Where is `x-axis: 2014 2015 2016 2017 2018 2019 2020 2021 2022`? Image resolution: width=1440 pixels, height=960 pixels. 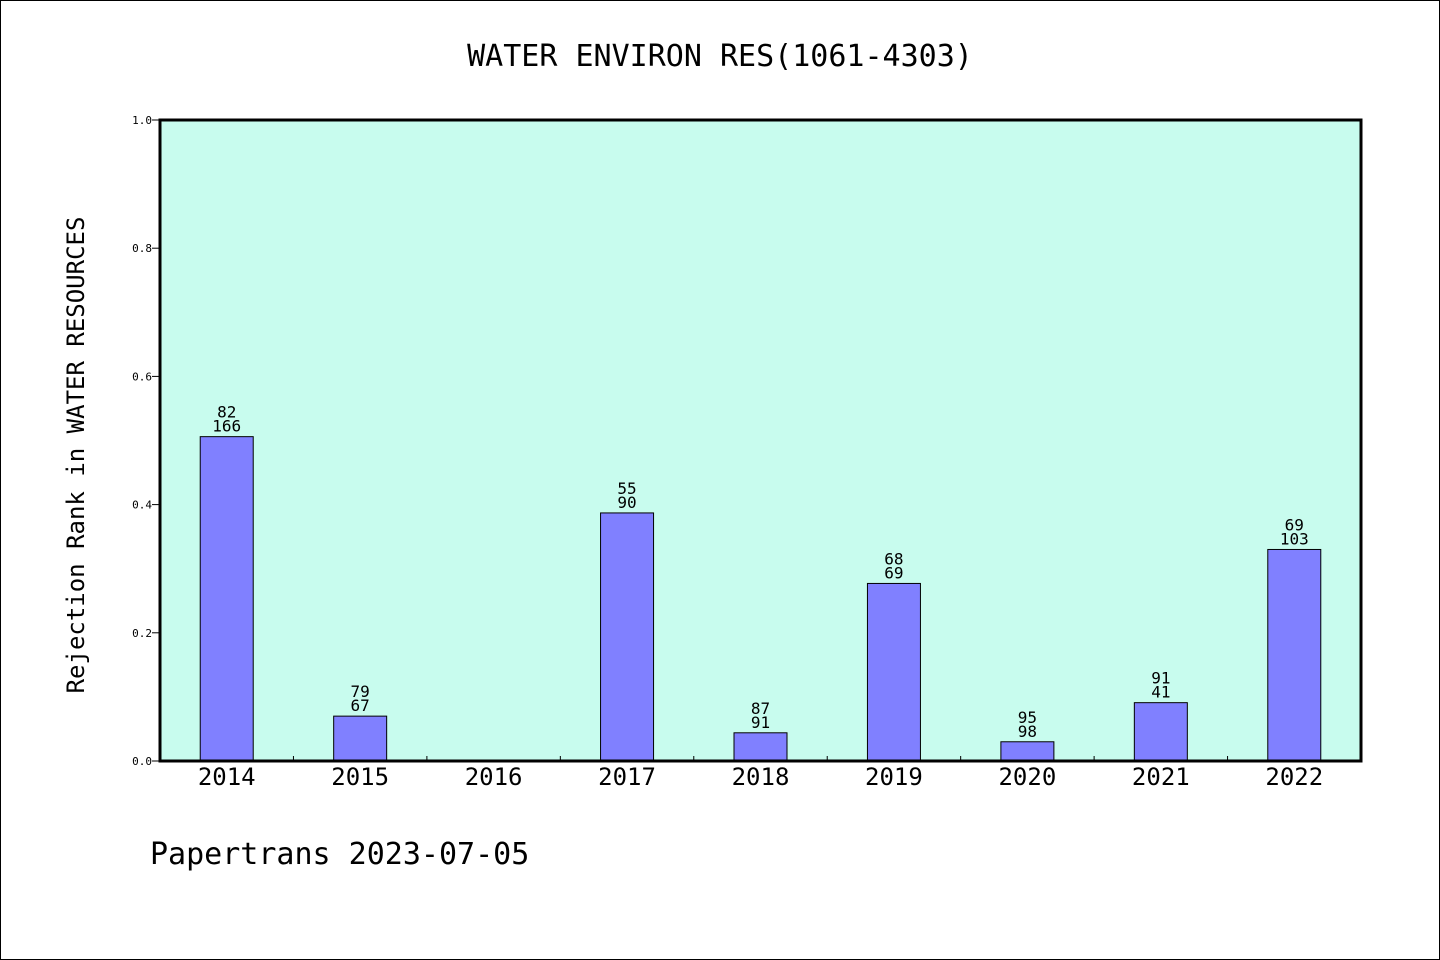
x-axis: 2014 2015 2016 2017 2018 2019 2020 2021 2022 is located at coordinates (760, 773).